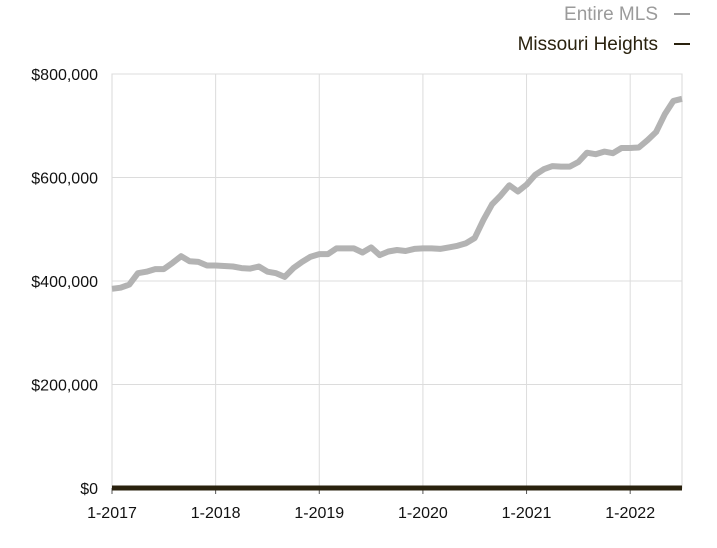 This screenshot has height=548, width=717. What do you see at coordinates (630, 513) in the screenshot?
I see `x-tick-label: 1-2022` at bounding box center [630, 513].